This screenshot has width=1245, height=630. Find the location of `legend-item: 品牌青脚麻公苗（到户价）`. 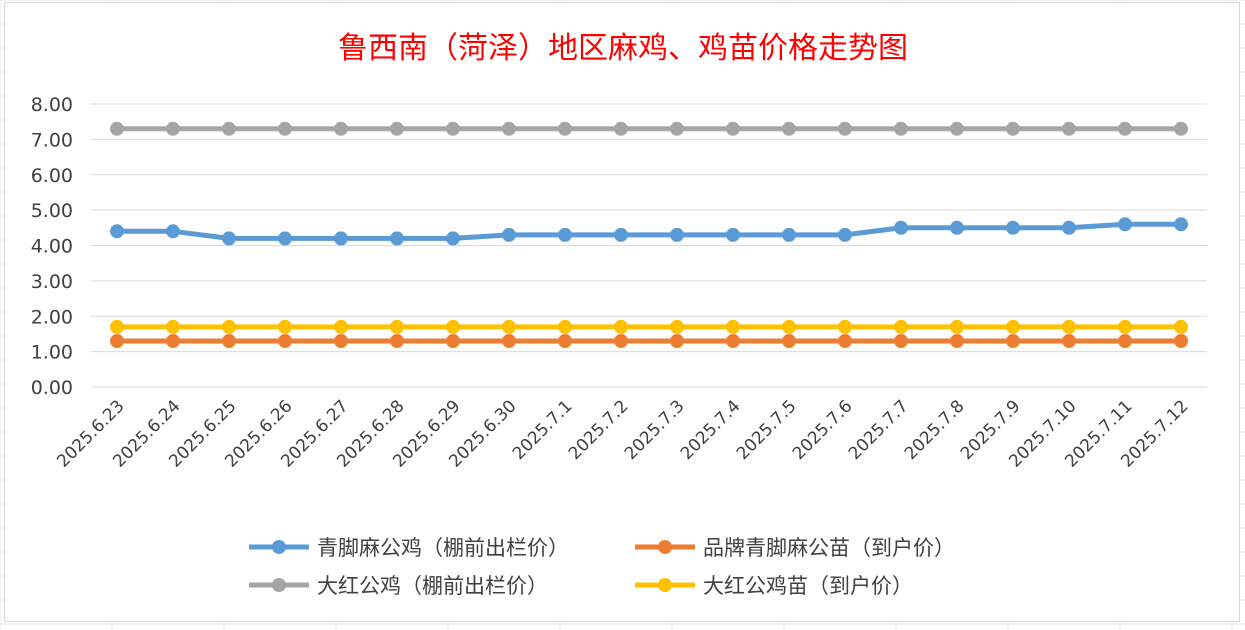

legend-item: 品牌青脚麻公苗（到户价） is located at coordinates (795, 548).